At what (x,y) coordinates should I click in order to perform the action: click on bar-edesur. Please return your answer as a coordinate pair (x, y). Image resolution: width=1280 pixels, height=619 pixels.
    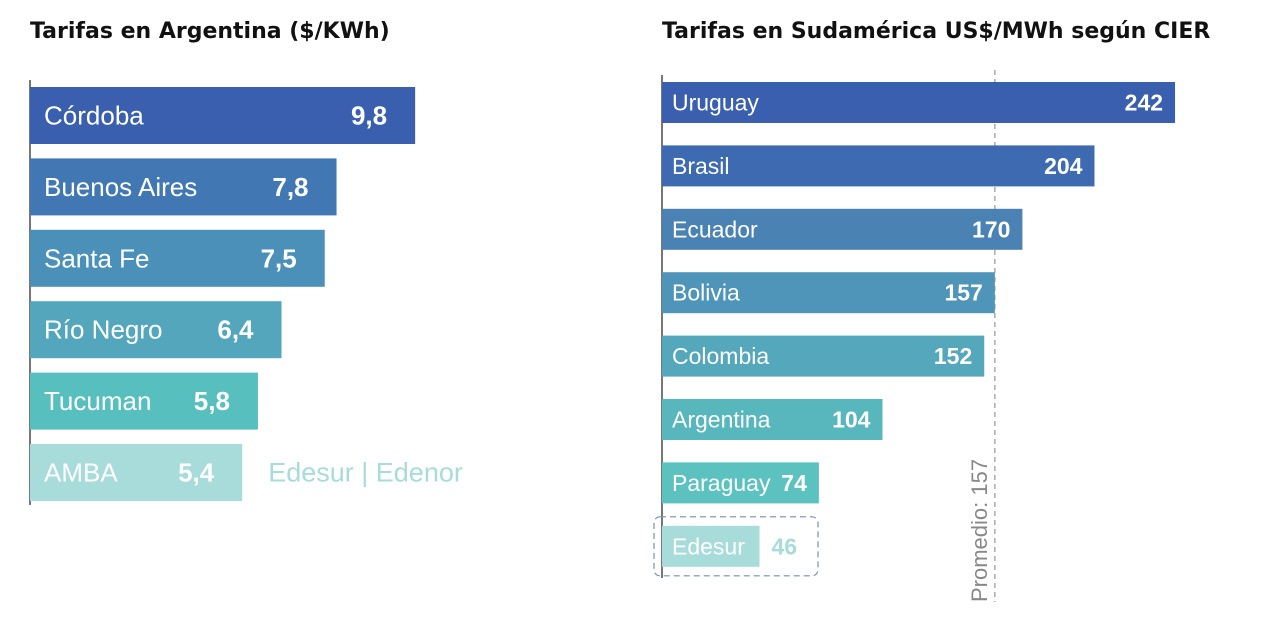
    Looking at the image, I should click on (711, 546).